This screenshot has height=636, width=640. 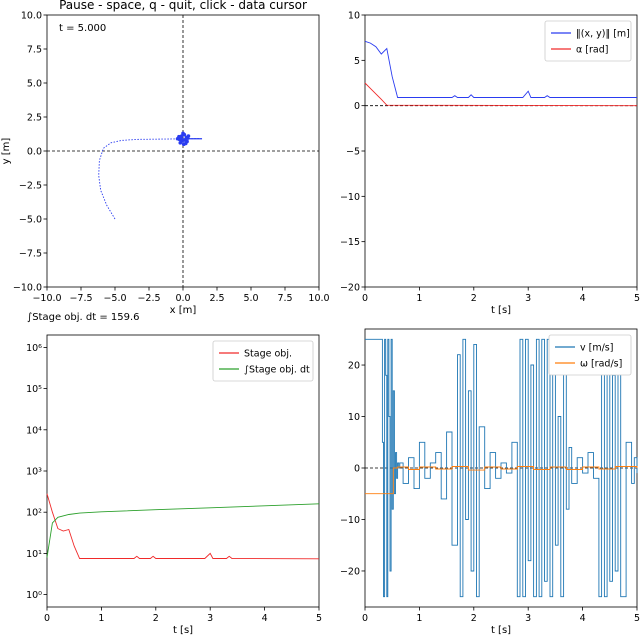 What do you see at coordinates (46, 298) in the screenshot?
I see `x-tick-label: −10.0` at bounding box center [46, 298].